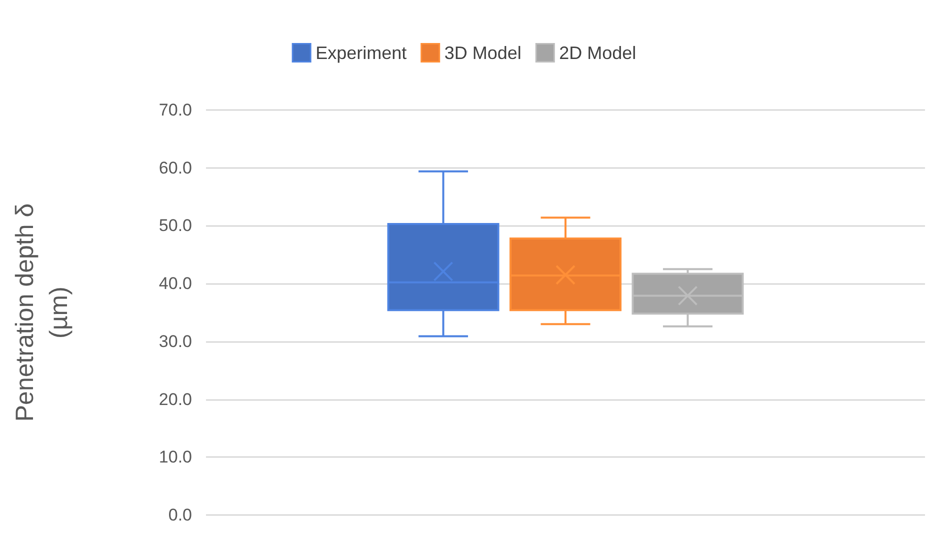 The height and width of the screenshot is (539, 928). I want to click on y-tick-label: 20.0, so click(175, 399).